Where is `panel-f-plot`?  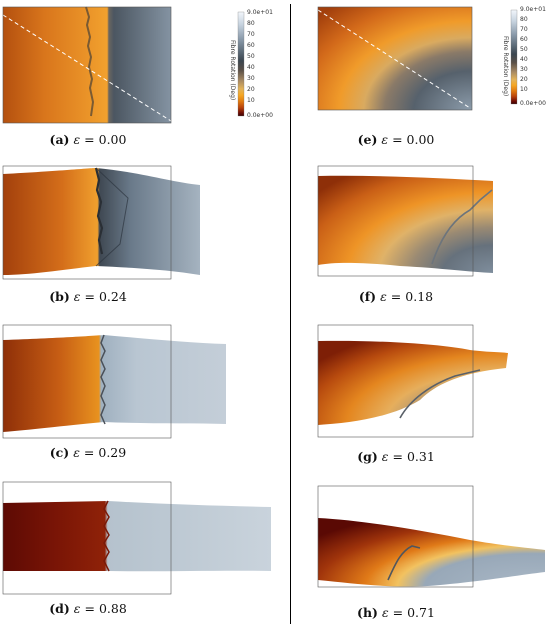
panel-f-plot is located at coordinates (405, 221).